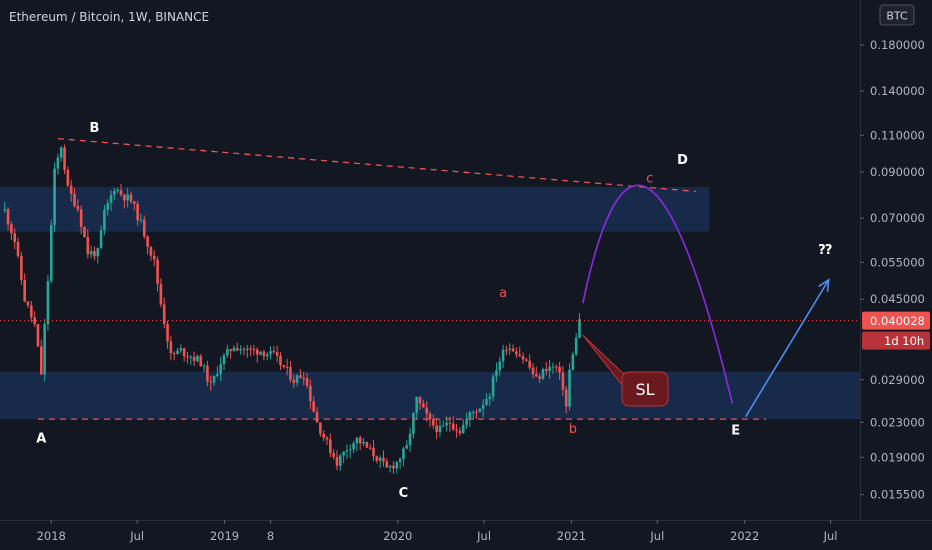 The height and width of the screenshot is (550, 932). What do you see at coordinates (897, 262) in the screenshot?
I see `y-tick-label: 0.055000` at bounding box center [897, 262].